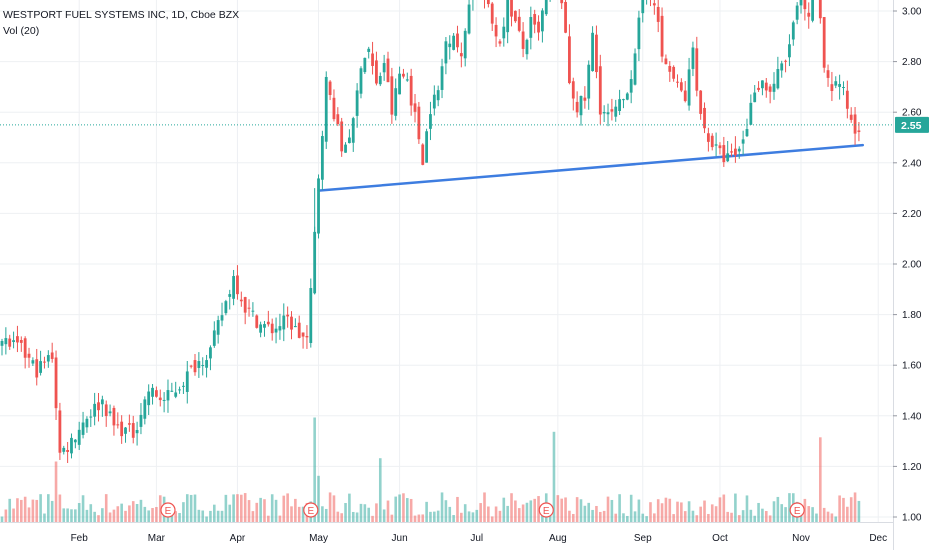  Describe the element at coordinates (121, 15) in the screenshot. I see `chart-title: WESTPORT FUEL SYSTEMS INC, 1D, Cboe BZX` at that location.